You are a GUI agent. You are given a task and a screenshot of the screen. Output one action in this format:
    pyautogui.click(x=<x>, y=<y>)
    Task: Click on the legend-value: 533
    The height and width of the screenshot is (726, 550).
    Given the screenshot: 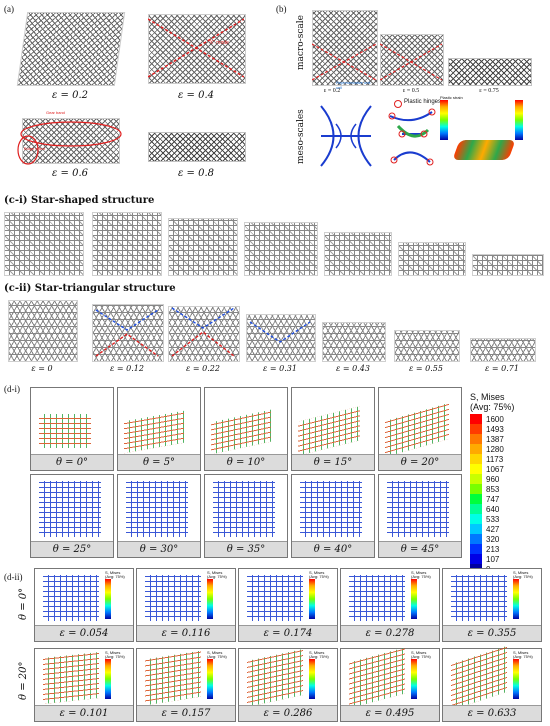 What is the action you would take?
    pyautogui.click(x=493, y=519)
    